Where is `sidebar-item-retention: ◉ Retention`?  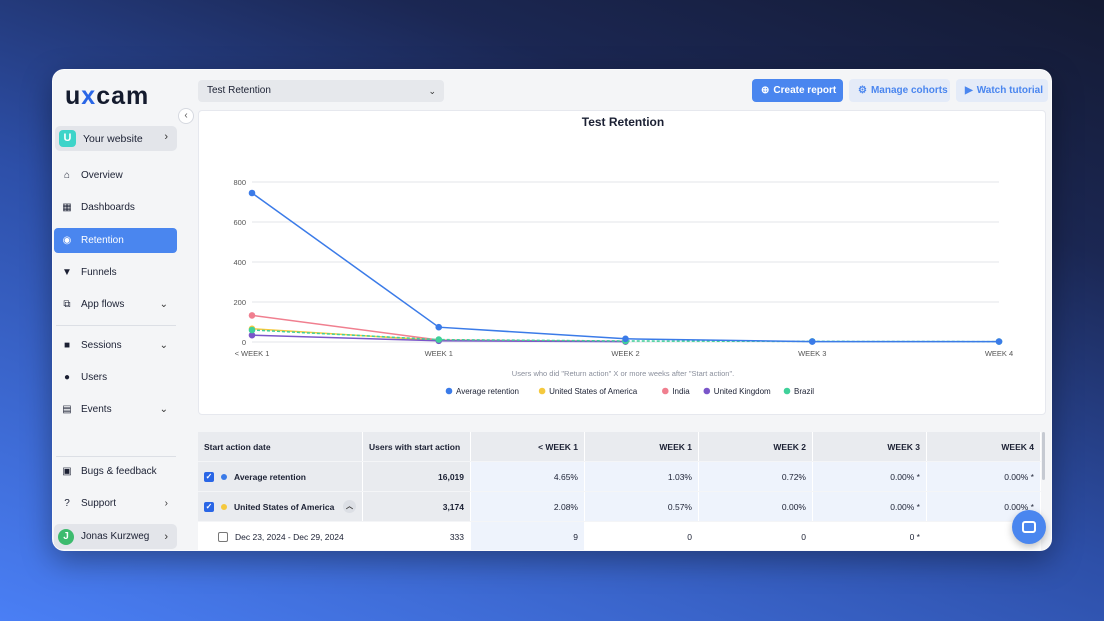
sidebar-item-retention: ◉ Retention is located at coordinates (115, 240).